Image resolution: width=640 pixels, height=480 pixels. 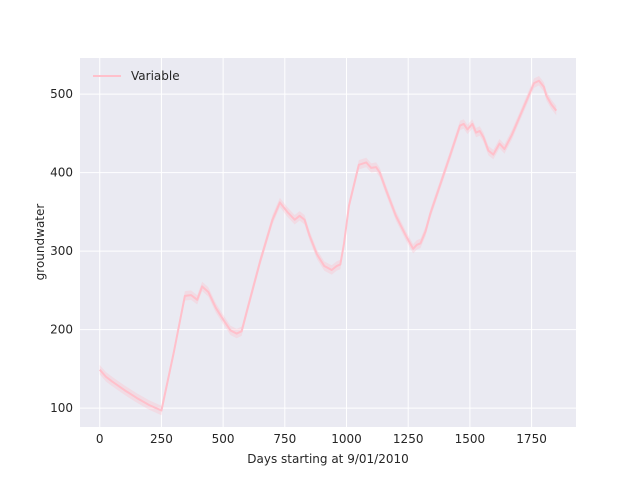 What do you see at coordinates (61, 173) in the screenshot?
I see `y-tick-label: 400` at bounding box center [61, 173].